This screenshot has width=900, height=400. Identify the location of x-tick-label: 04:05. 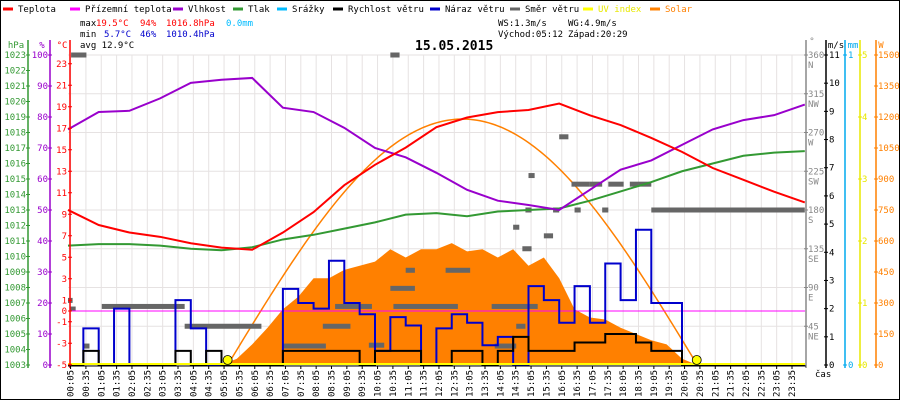
(194, 383).